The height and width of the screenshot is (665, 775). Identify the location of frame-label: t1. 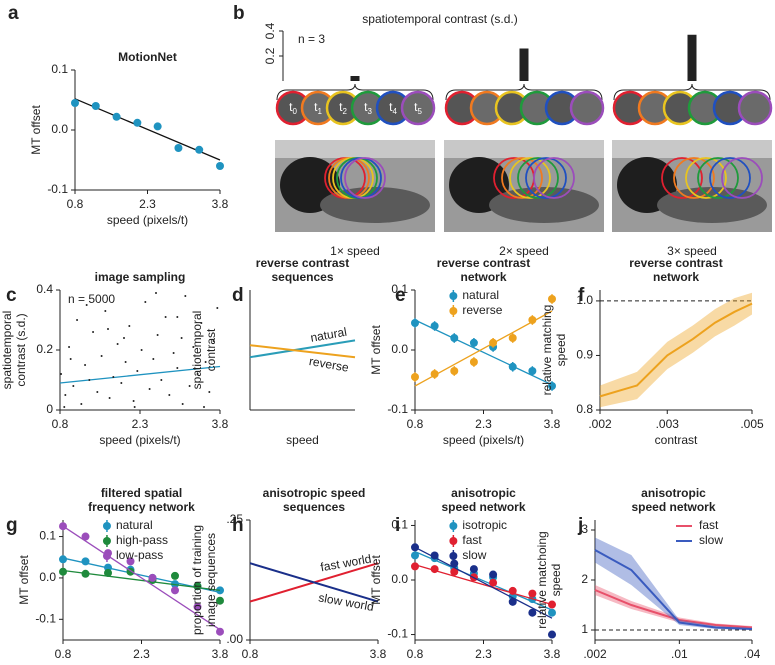
(318, 108).